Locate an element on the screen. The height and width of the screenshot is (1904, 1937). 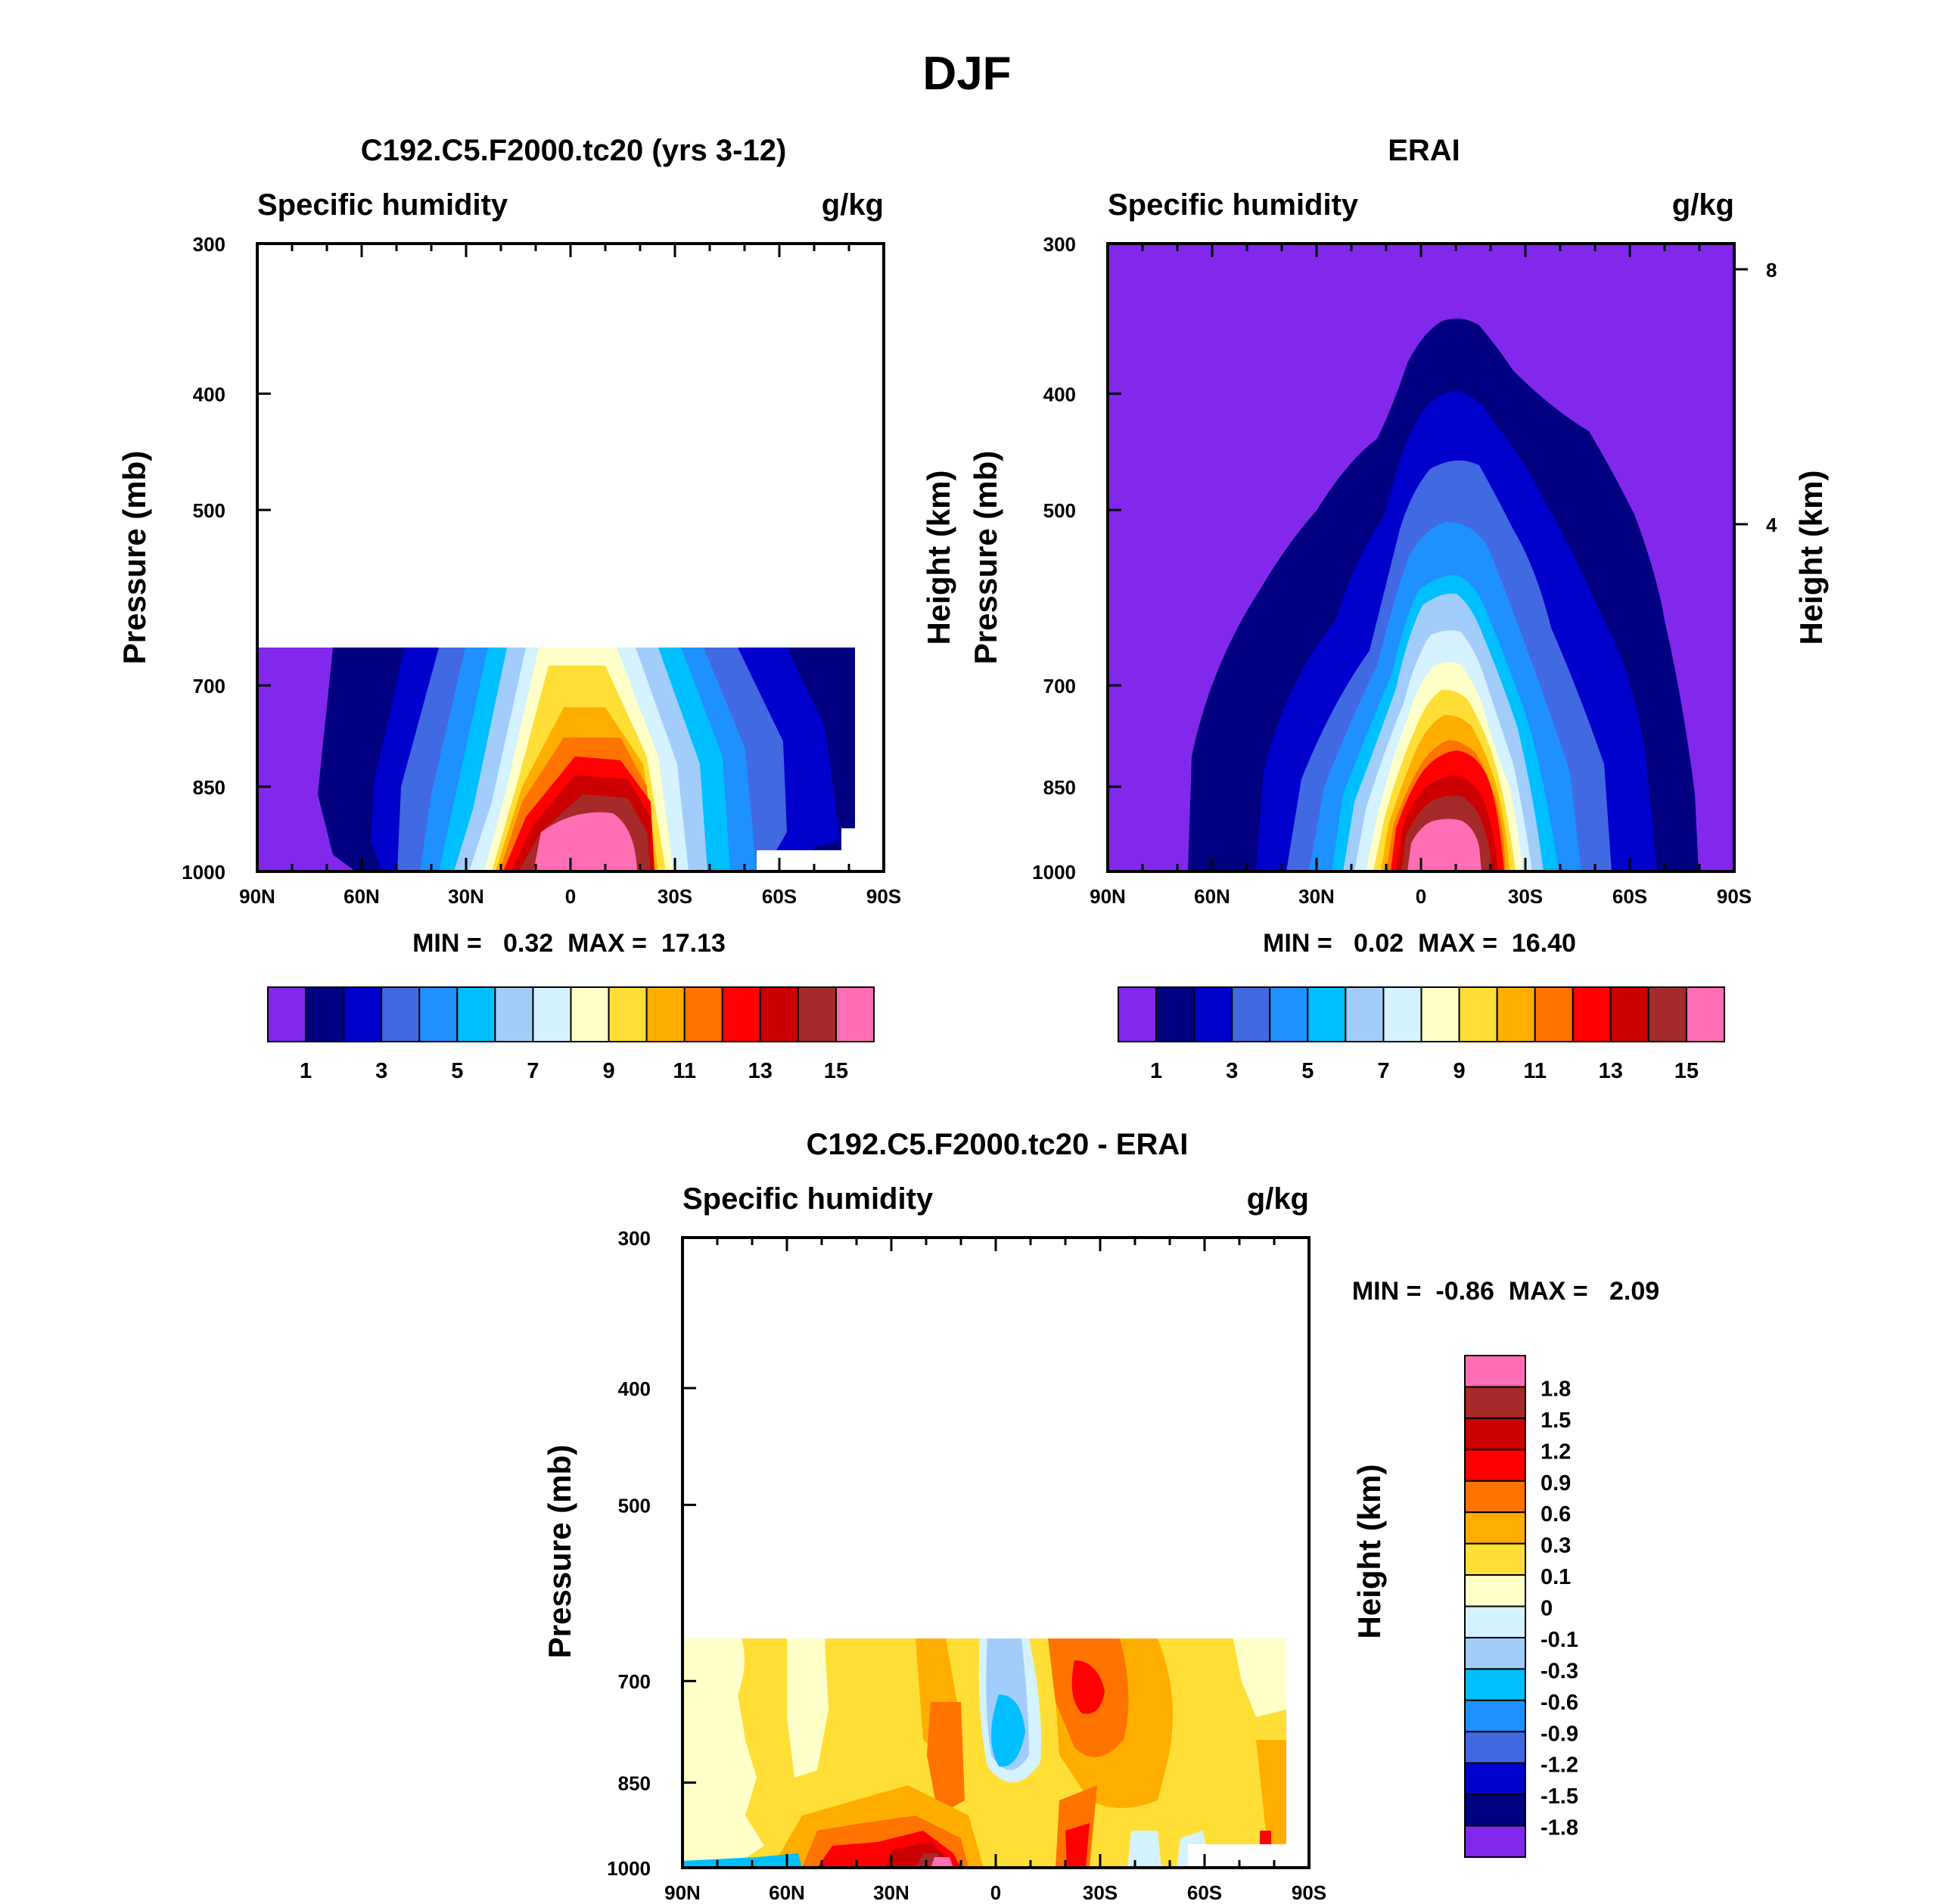
panel-model-colorbar-label: 1 is located at coordinates (306, 1071).